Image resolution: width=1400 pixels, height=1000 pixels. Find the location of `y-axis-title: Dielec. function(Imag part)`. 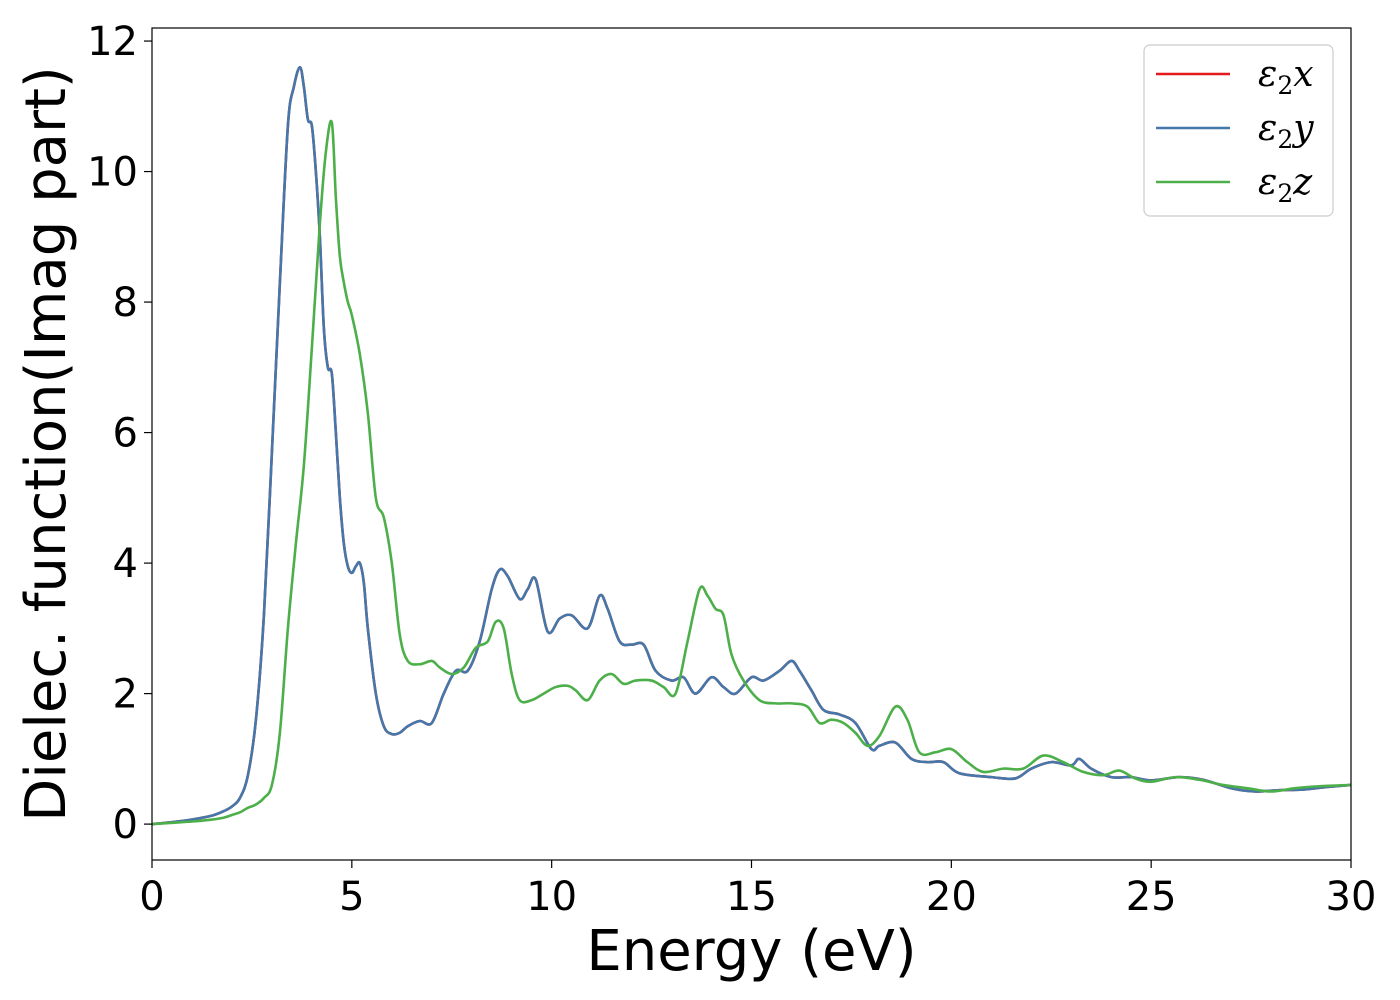

y-axis-title: Dielec. function(Imag part) is located at coordinates (46, 444).